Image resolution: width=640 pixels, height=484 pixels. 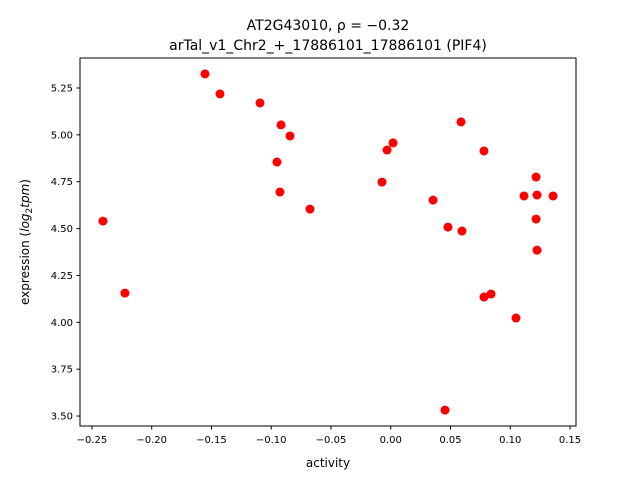 I want to click on x-tick-label: −0.15, so click(x=211, y=440).